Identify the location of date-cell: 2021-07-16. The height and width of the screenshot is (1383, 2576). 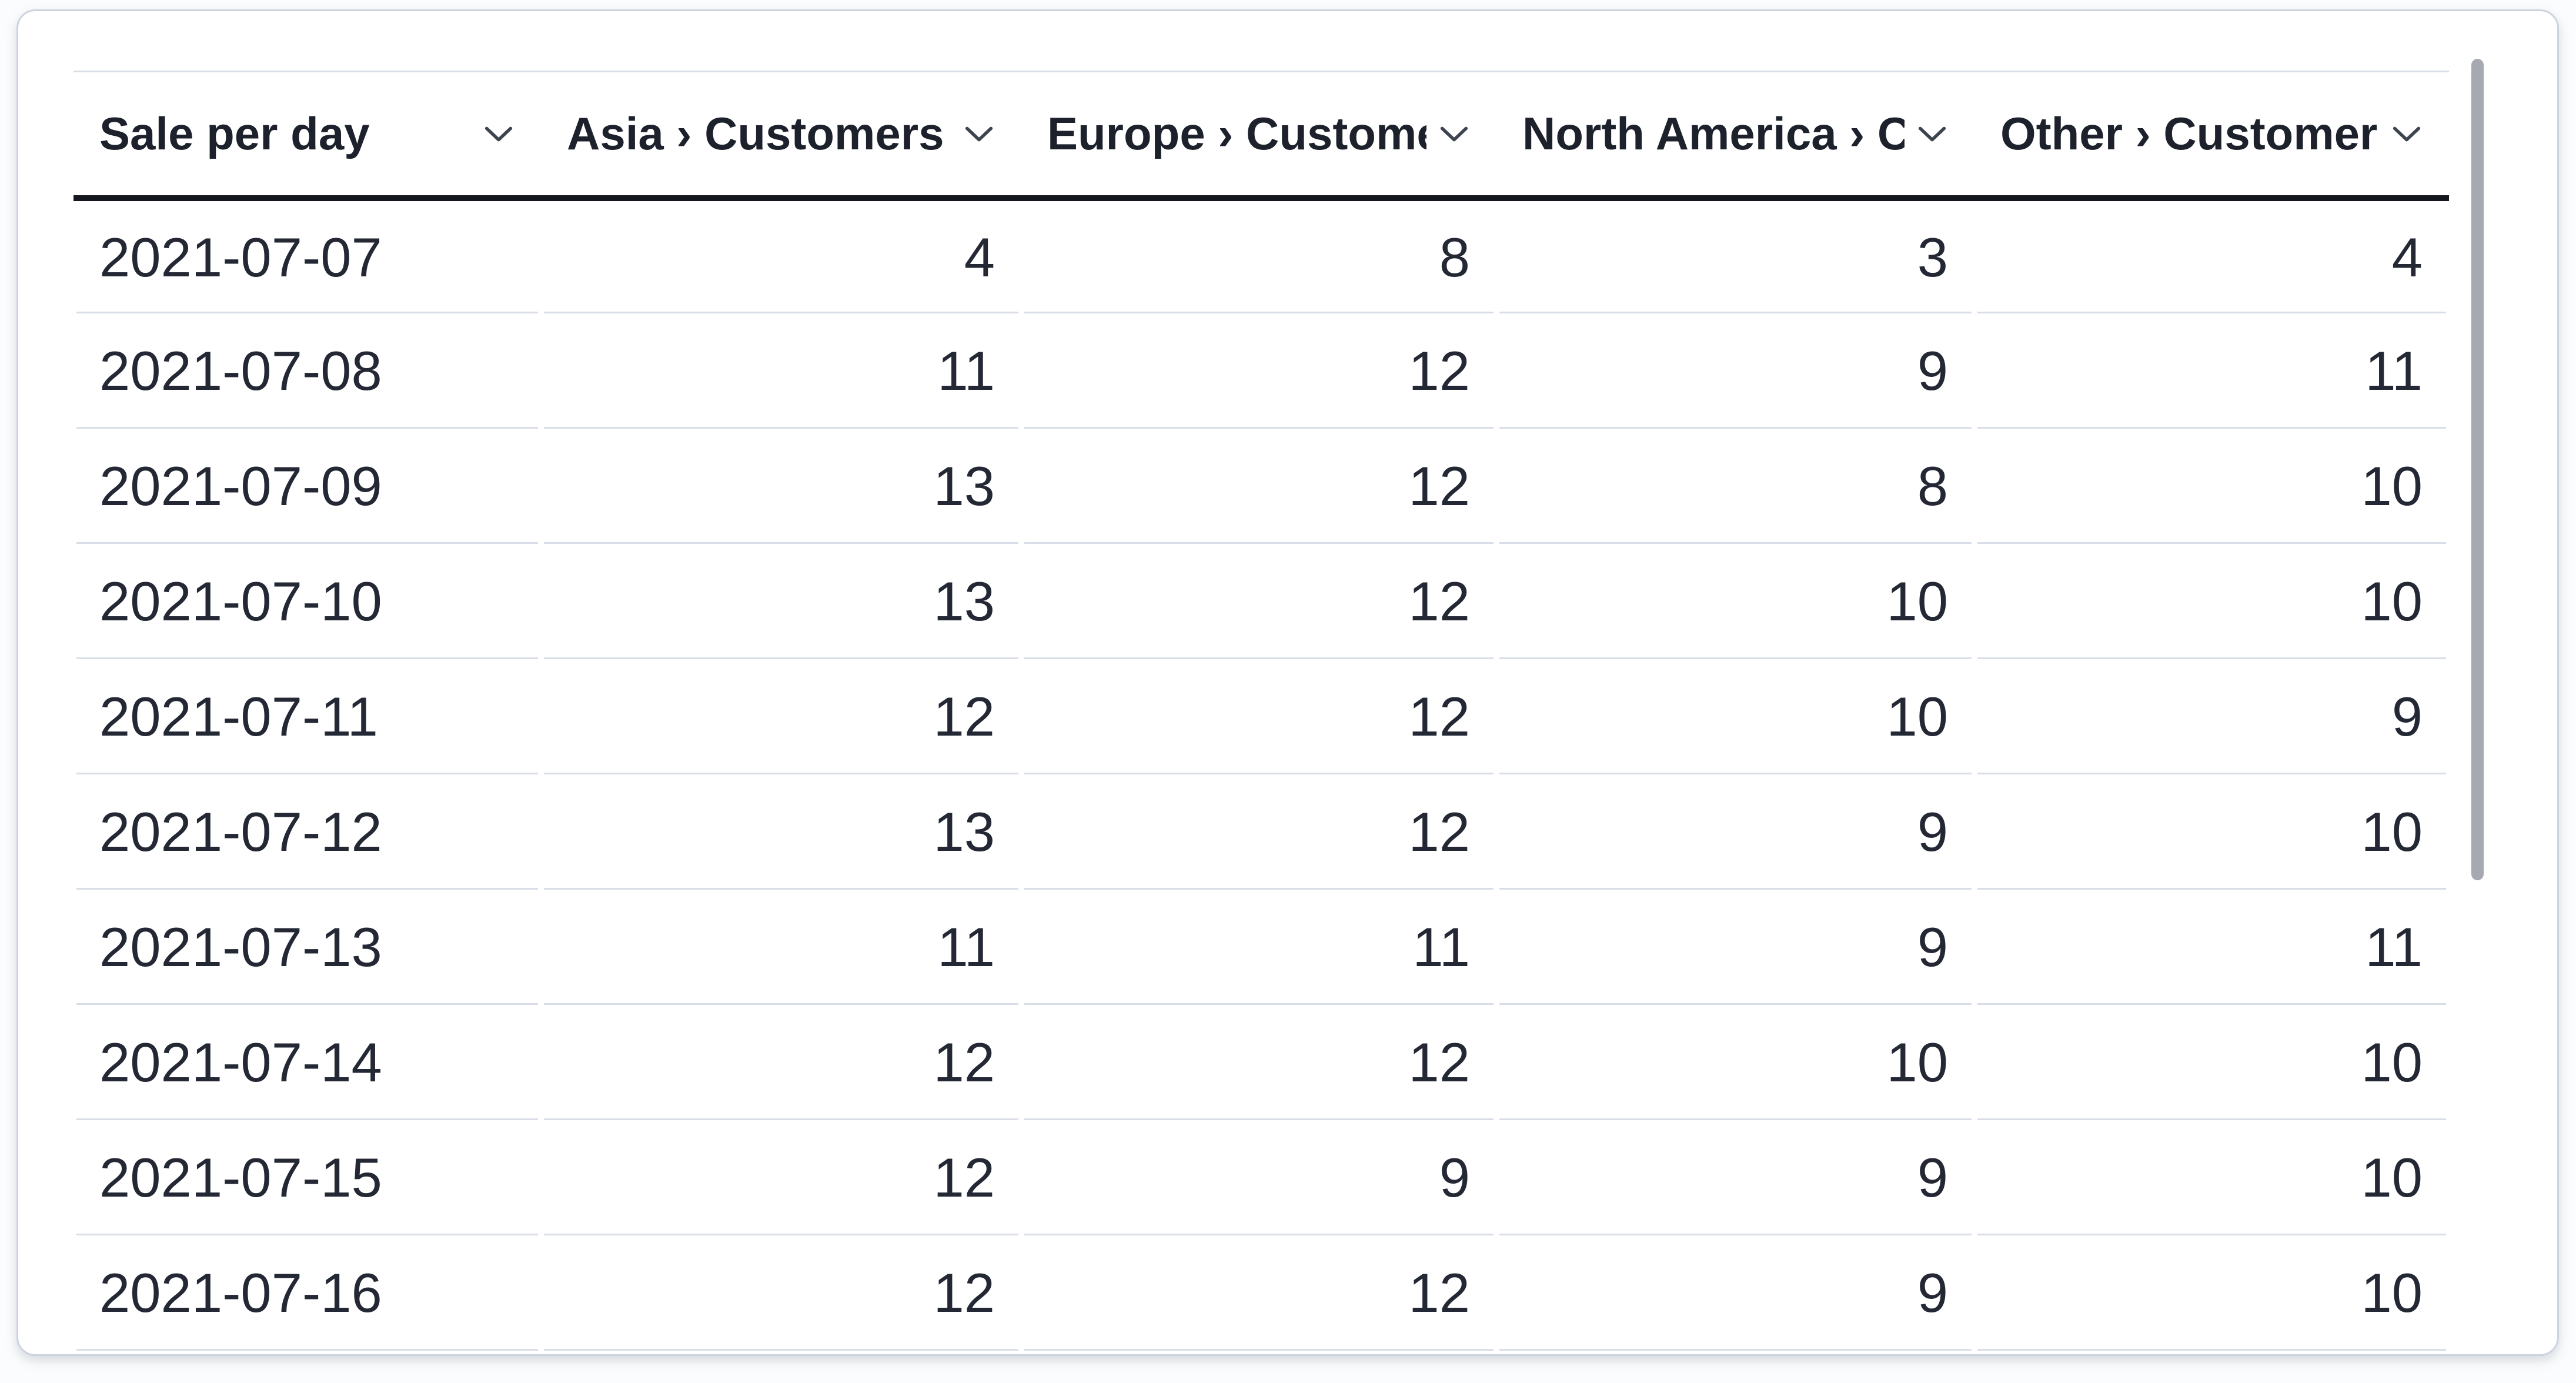
(307, 1293).